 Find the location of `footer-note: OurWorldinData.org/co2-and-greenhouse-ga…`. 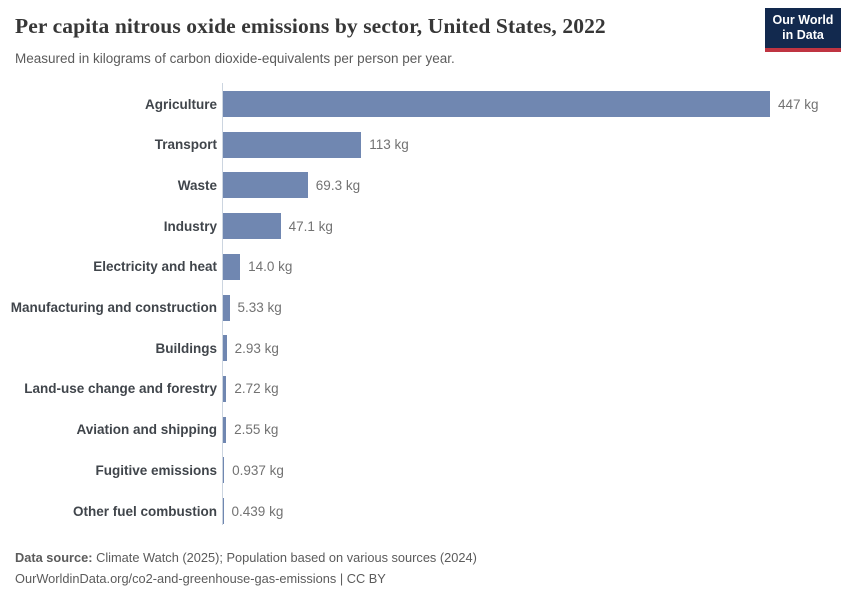

footer-note: OurWorldinData.org/co2-and-greenhouse-ga… is located at coordinates (200, 578).